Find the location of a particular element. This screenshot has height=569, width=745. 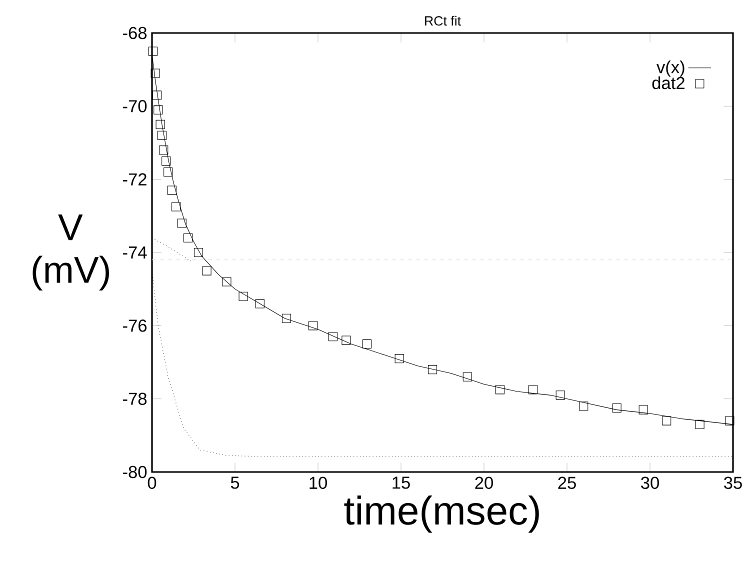

x-axis-title: time(msec) is located at coordinates (441, 514).